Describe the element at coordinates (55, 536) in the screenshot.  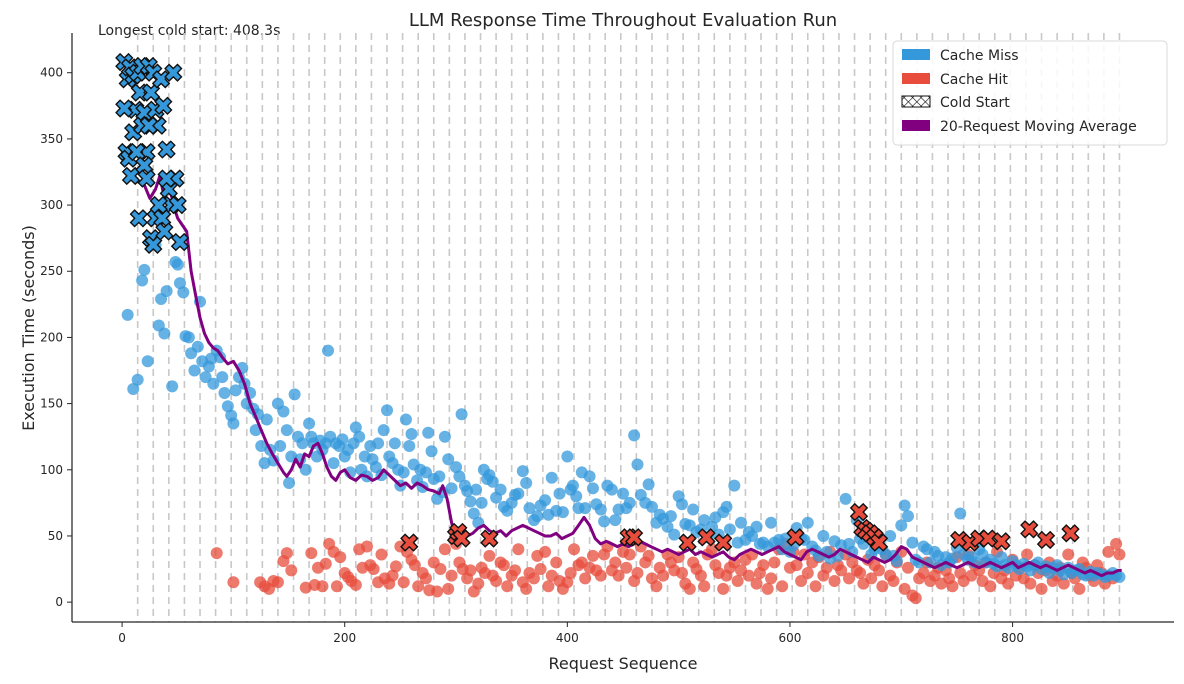
I see `y-tick-label: 50` at that location.